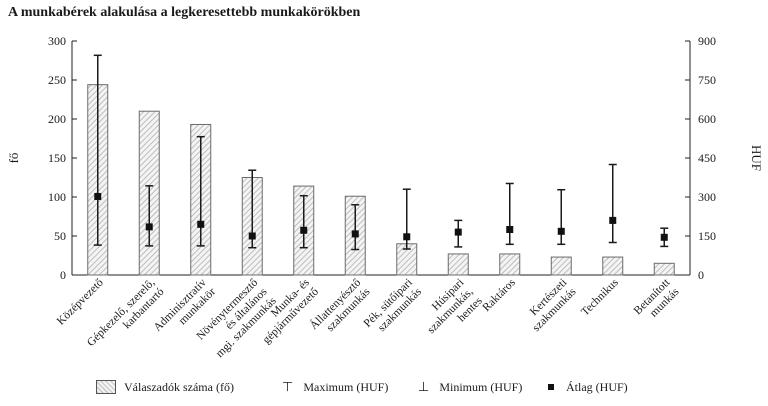 The height and width of the screenshot is (406, 768). I want to click on average-square-icon, so click(551, 387).